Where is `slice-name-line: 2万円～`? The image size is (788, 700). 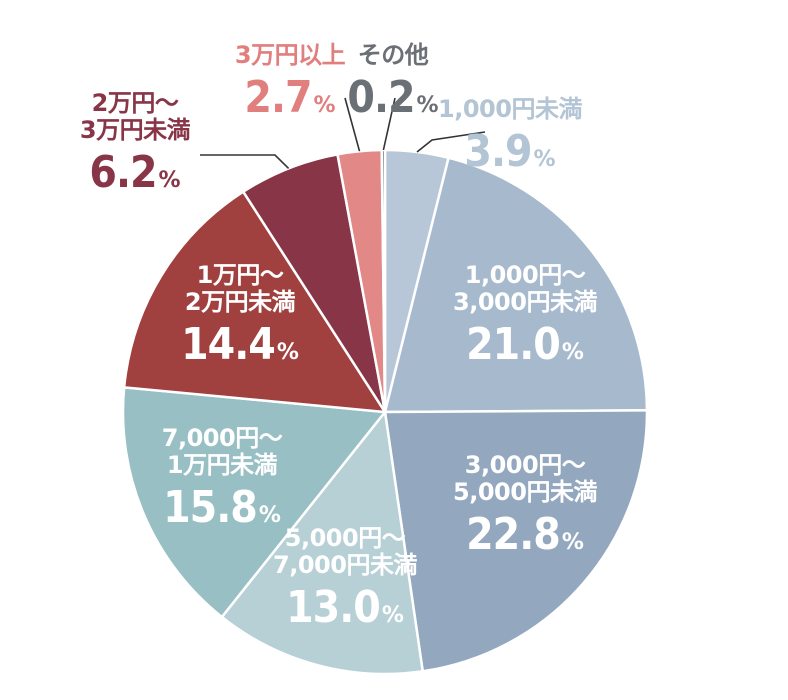 slice-name-line: 2万円～ is located at coordinates (135, 103).